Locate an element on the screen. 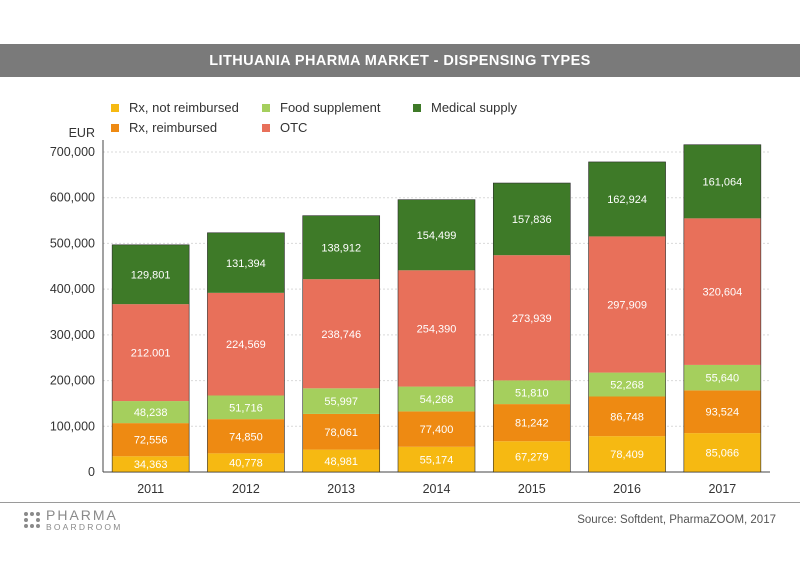  data-label: 52,268 is located at coordinates (627, 386).